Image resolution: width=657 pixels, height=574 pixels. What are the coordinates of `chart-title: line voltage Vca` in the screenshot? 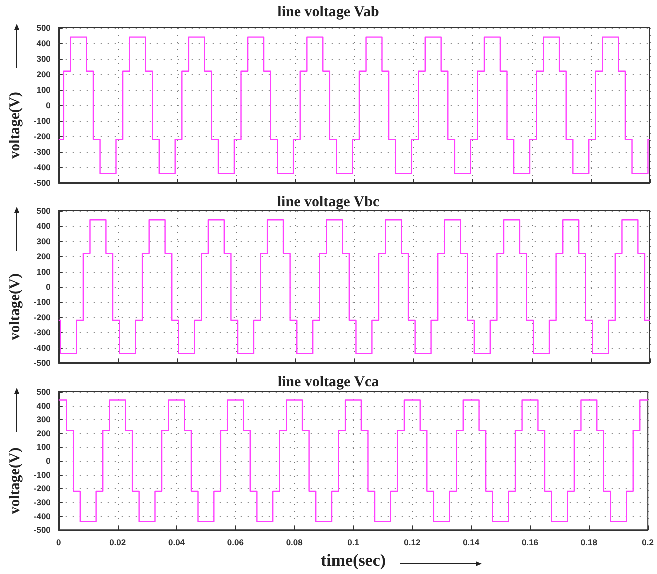 It's located at (329, 382).